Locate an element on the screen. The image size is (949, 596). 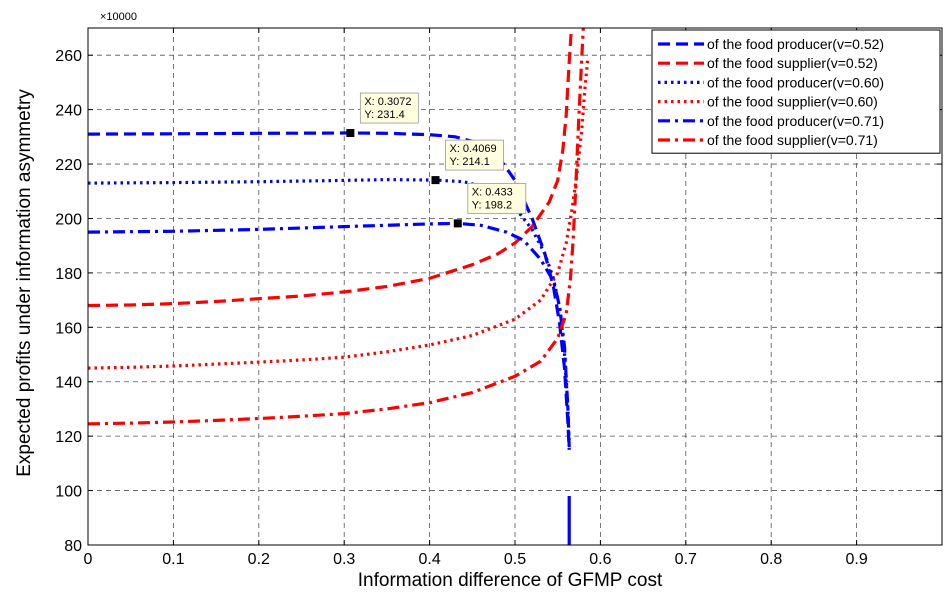
legend-item: of the food producer(v=0.71) is located at coordinates (771, 121).